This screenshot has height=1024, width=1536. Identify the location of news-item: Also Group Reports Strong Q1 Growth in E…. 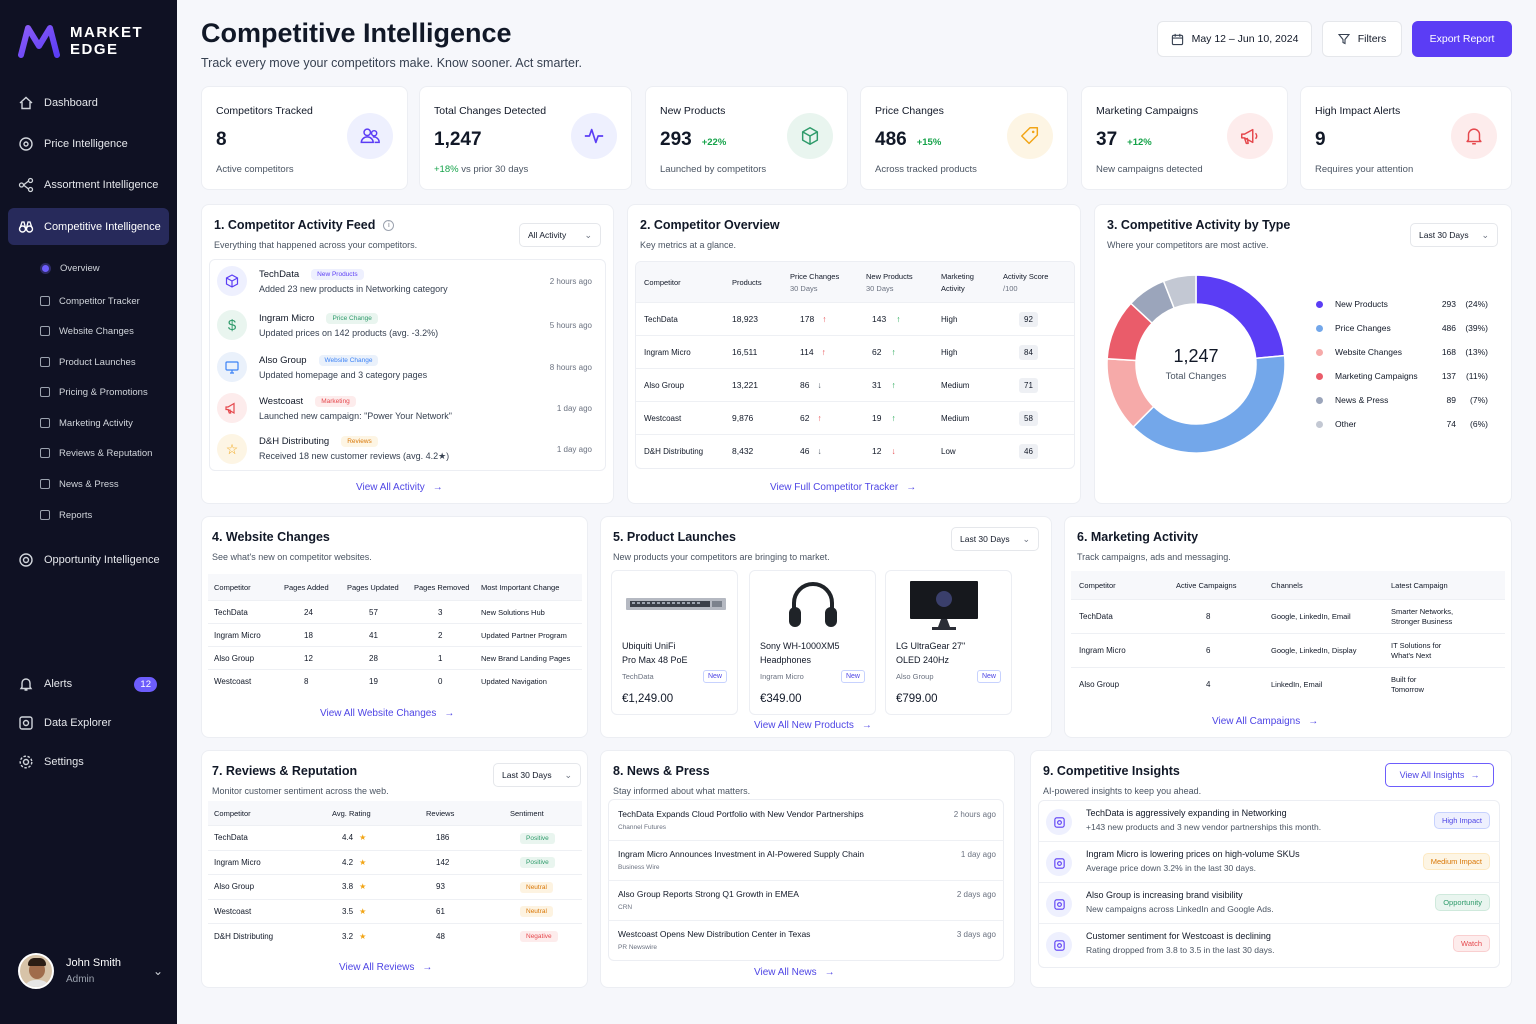
(806, 901).